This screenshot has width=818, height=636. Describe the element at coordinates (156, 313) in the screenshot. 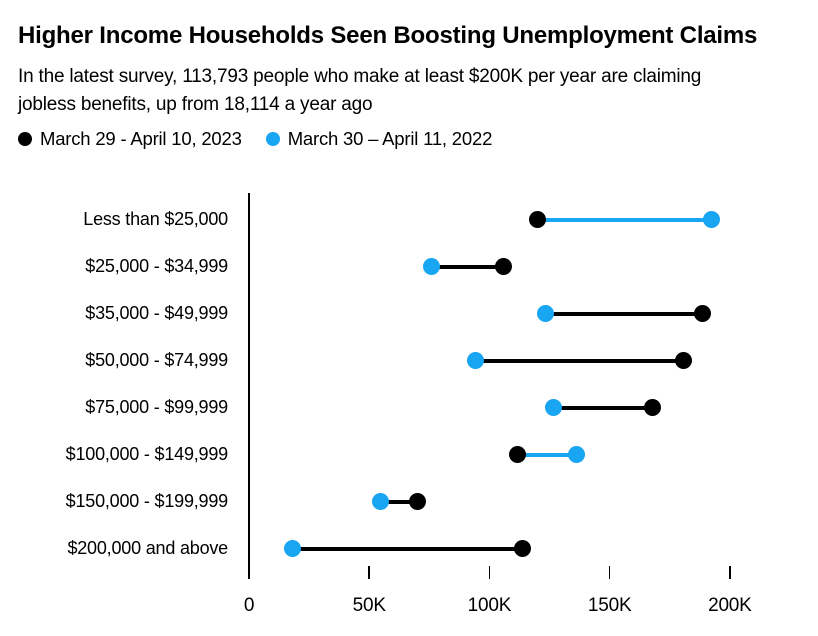

I see `category-label: $35,000 - $49,999` at that location.